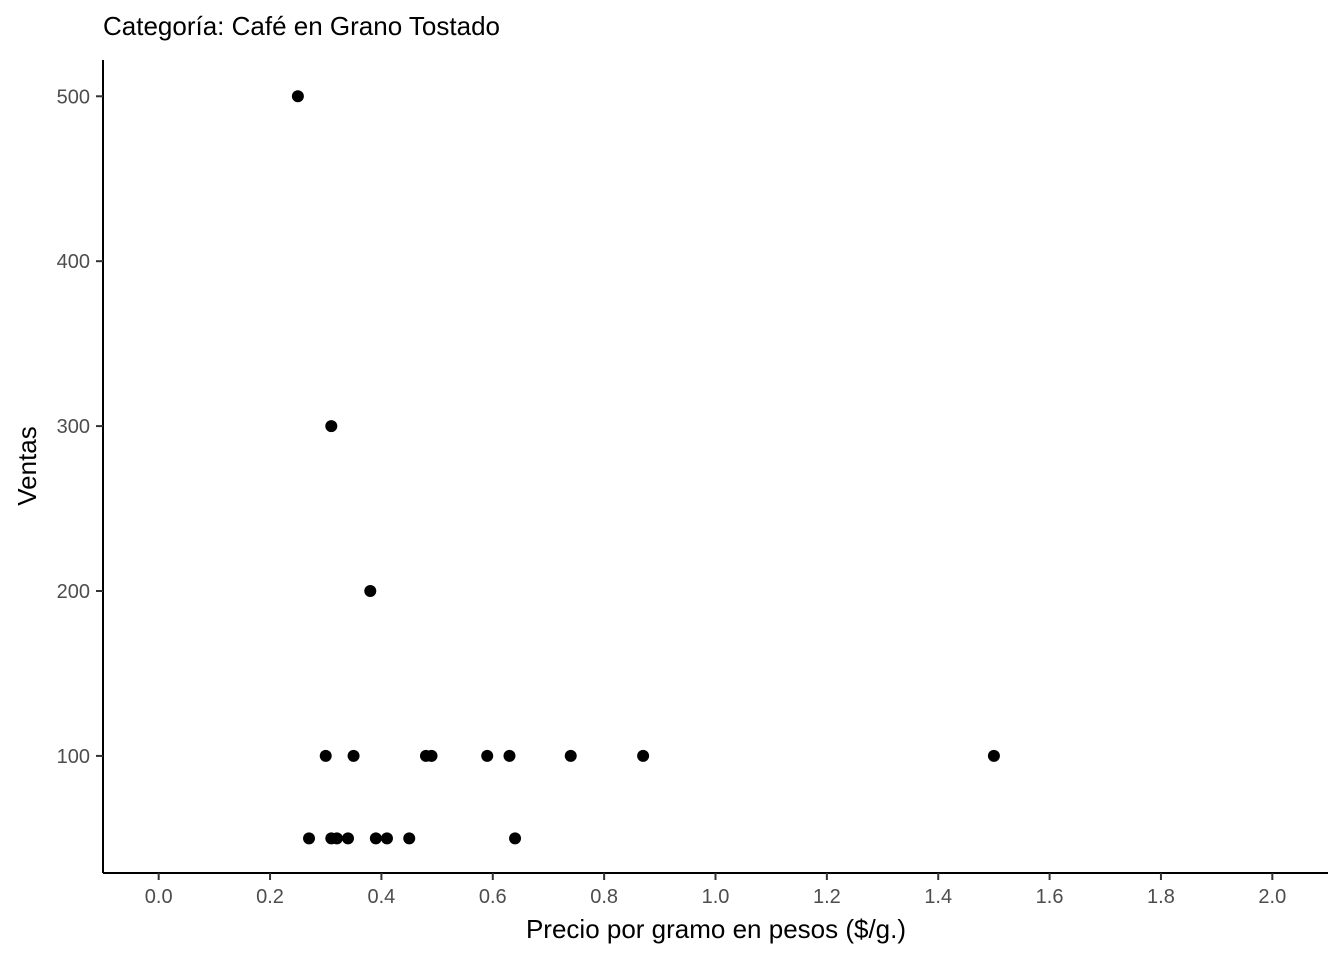 The image size is (1344, 960). Describe the element at coordinates (1161, 897) in the screenshot. I see `x-tick-label: 1.8` at that location.